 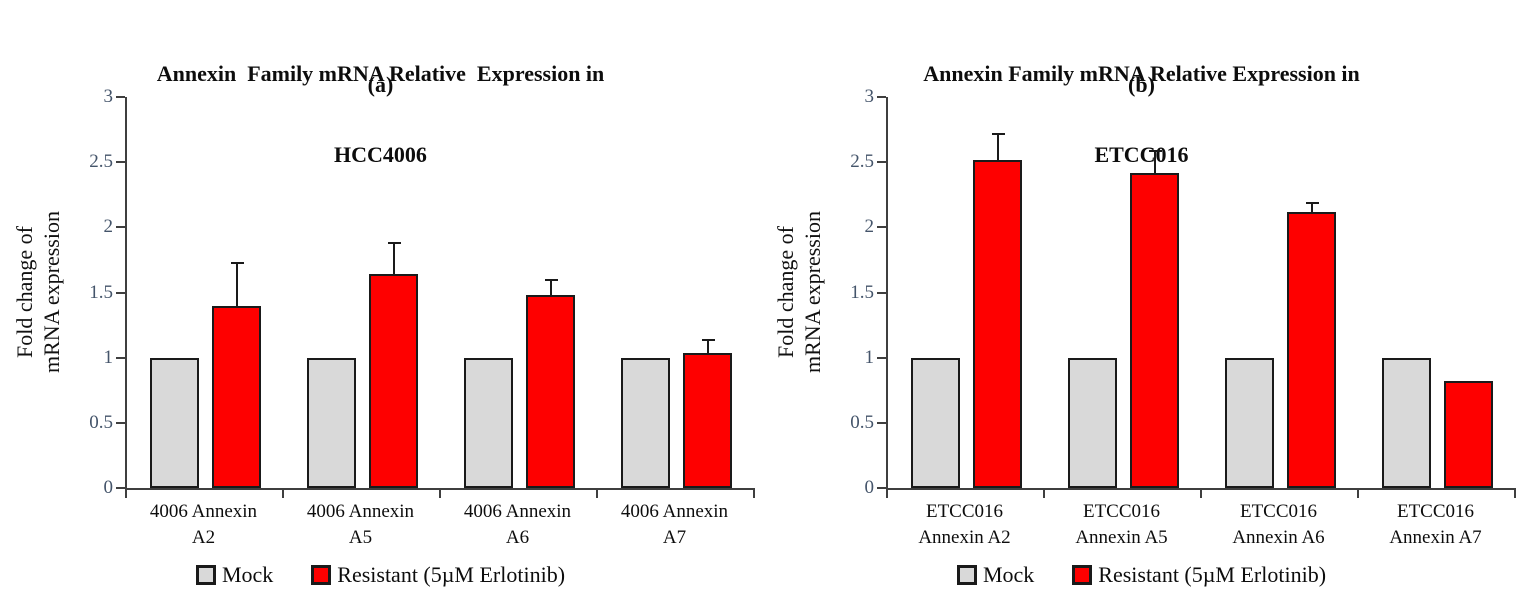 I want to click on legend-item-mock: Mock, so click(x=995, y=575).